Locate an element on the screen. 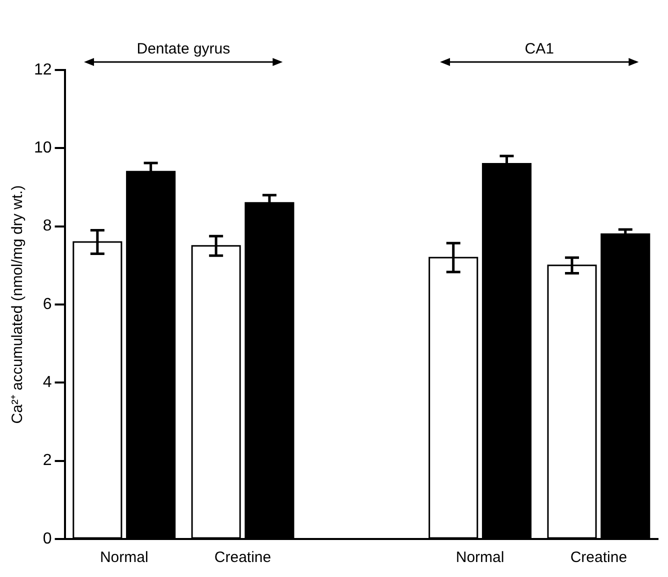 Image resolution: width=668 pixels, height=577 pixels. y-tick-label: 8 is located at coordinates (47, 226).